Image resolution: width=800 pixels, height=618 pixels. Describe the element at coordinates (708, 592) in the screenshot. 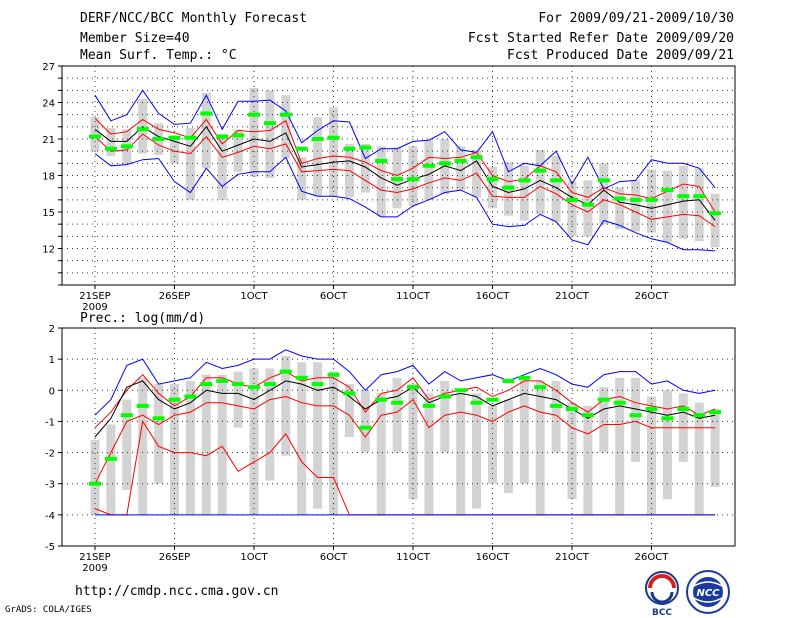

I see `ncc-logo: NCC` at that location.